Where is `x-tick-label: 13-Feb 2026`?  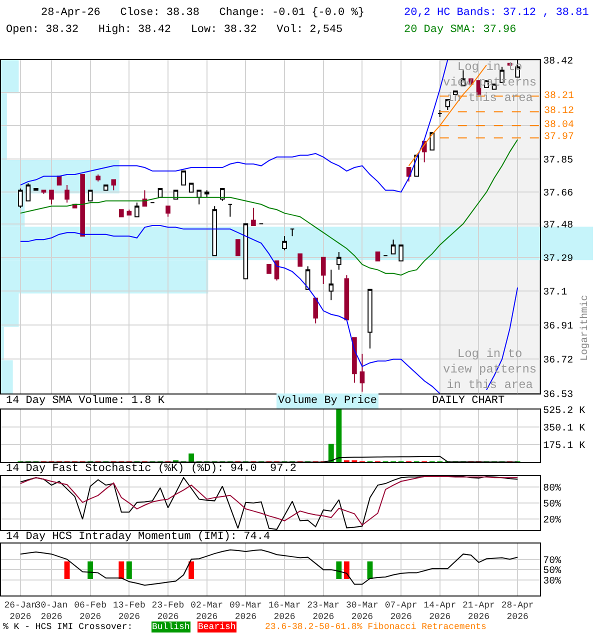 x-tick-label: 13-Feb 2026 is located at coordinates (129, 611).